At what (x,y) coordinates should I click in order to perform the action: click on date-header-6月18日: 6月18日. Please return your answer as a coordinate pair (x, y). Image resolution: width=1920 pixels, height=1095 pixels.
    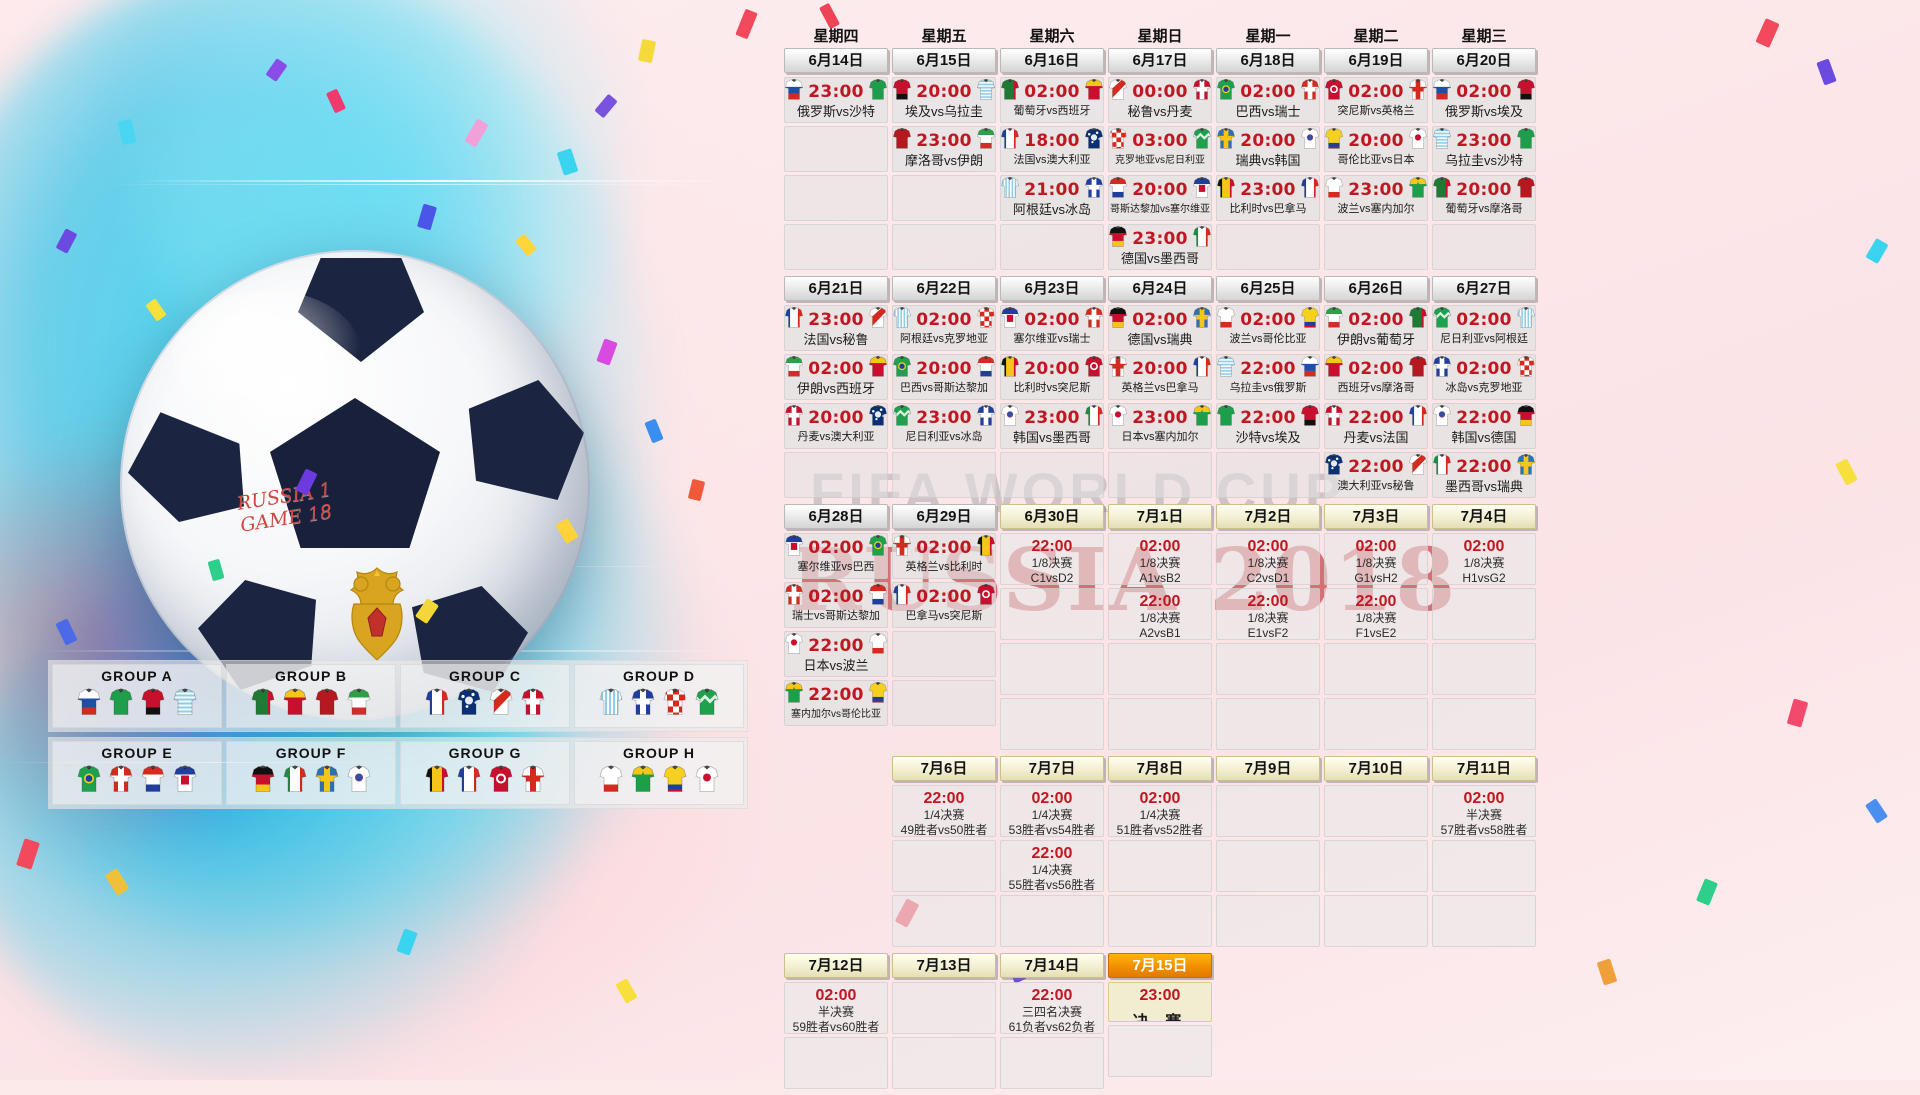
    Looking at the image, I should click on (1268, 60).